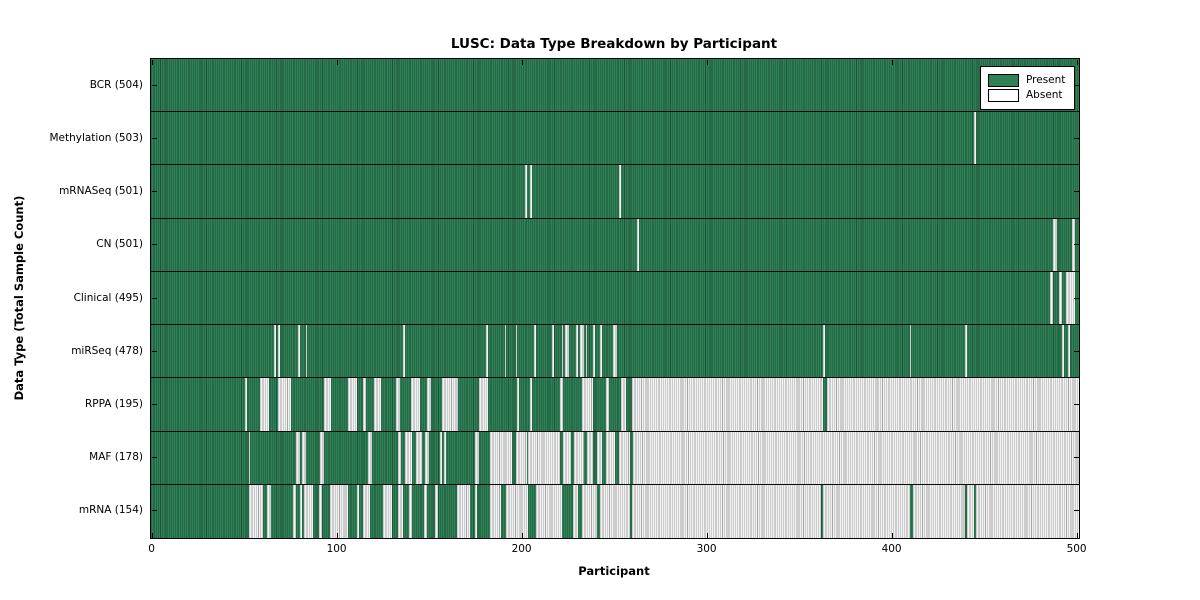 Image resolution: width=1200 pixels, height=600 pixels. Describe the element at coordinates (706, 549) in the screenshot. I see `xtick-label-300: 300` at that location.